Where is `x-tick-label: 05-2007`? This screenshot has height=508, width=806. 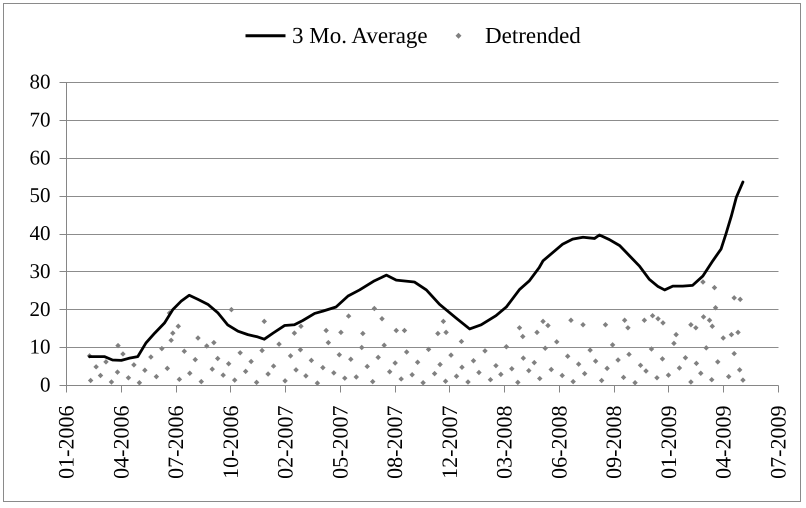 x-tick-label: 05-2007 is located at coordinates (339, 442).